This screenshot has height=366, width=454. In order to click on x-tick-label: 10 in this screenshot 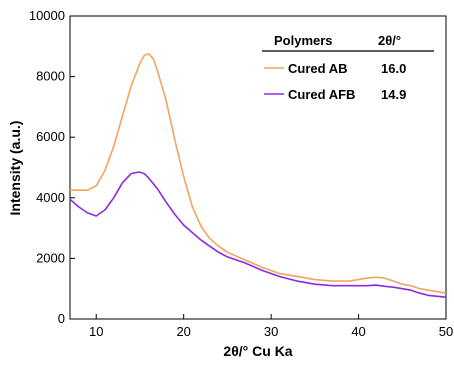, I will do `click(96, 331)`.